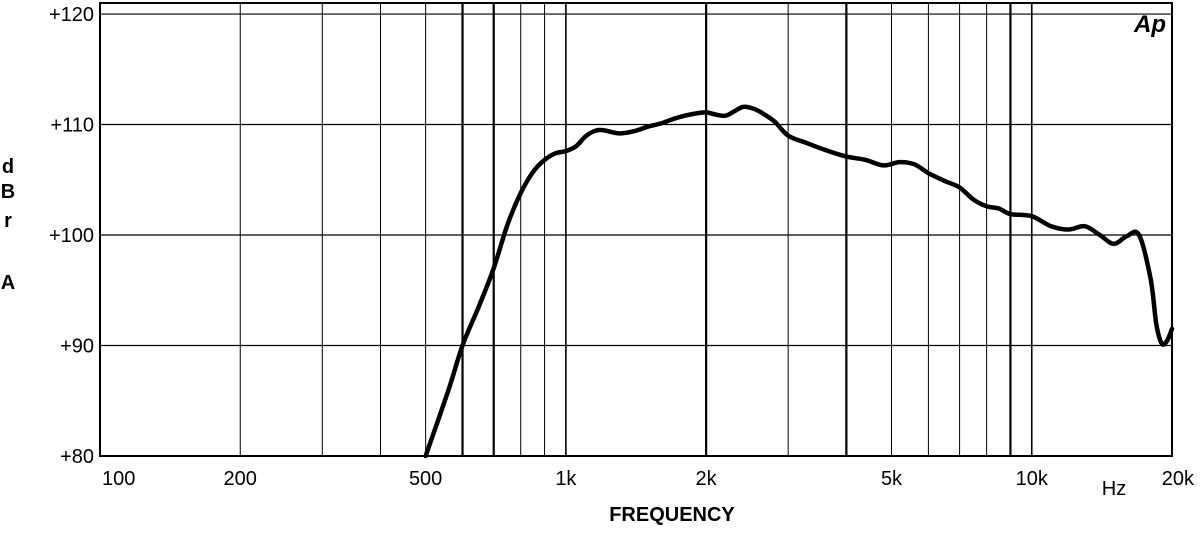 Image resolution: width=1200 pixels, height=534 pixels. Describe the element at coordinates (118, 479) in the screenshot. I see `x-tick-label: 100` at that location.